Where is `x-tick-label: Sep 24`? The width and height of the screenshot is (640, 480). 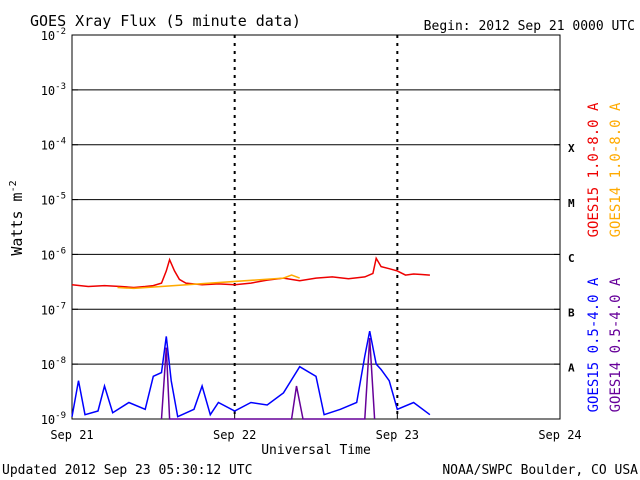
x-tick-label: Sep 24 is located at coordinates (559, 435).